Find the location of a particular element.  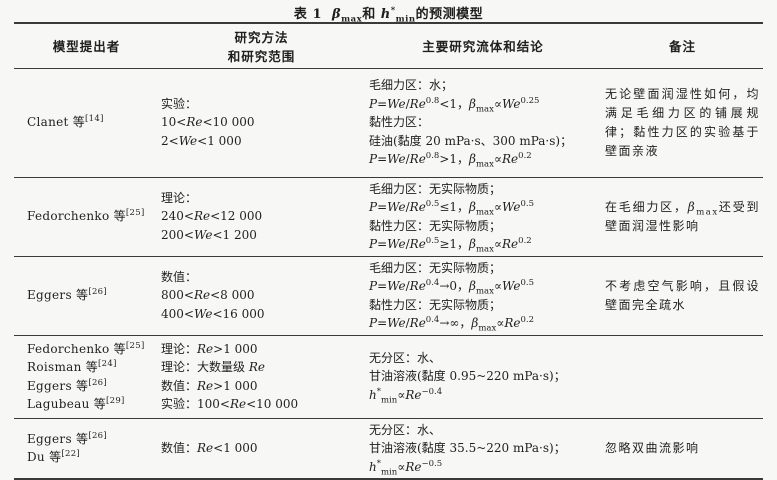

text-line: 甘油溶液(黏度 35.5~220 mPa·s)； is located at coordinates (467, 448).